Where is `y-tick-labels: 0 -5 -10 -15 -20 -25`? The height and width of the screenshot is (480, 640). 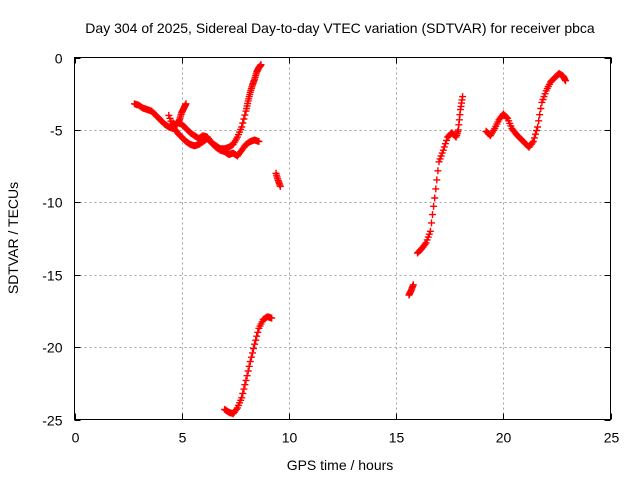 y-tick-labels: 0 -5 -10 -15 -20 -25 is located at coordinates (52, 240).